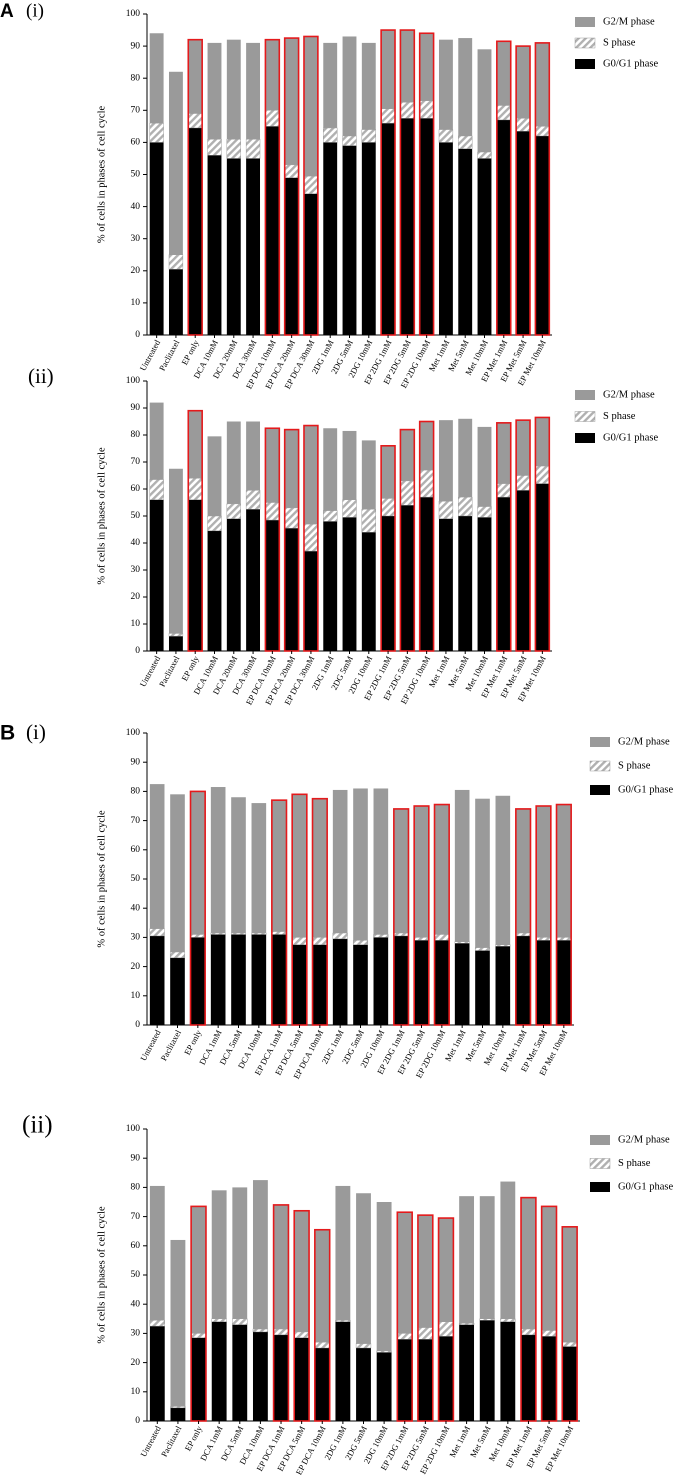 This screenshot has height=1475, width=675. Describe the element at coordinates (7, 11) in the screenshot. I see `panel-letter: A` at that location.